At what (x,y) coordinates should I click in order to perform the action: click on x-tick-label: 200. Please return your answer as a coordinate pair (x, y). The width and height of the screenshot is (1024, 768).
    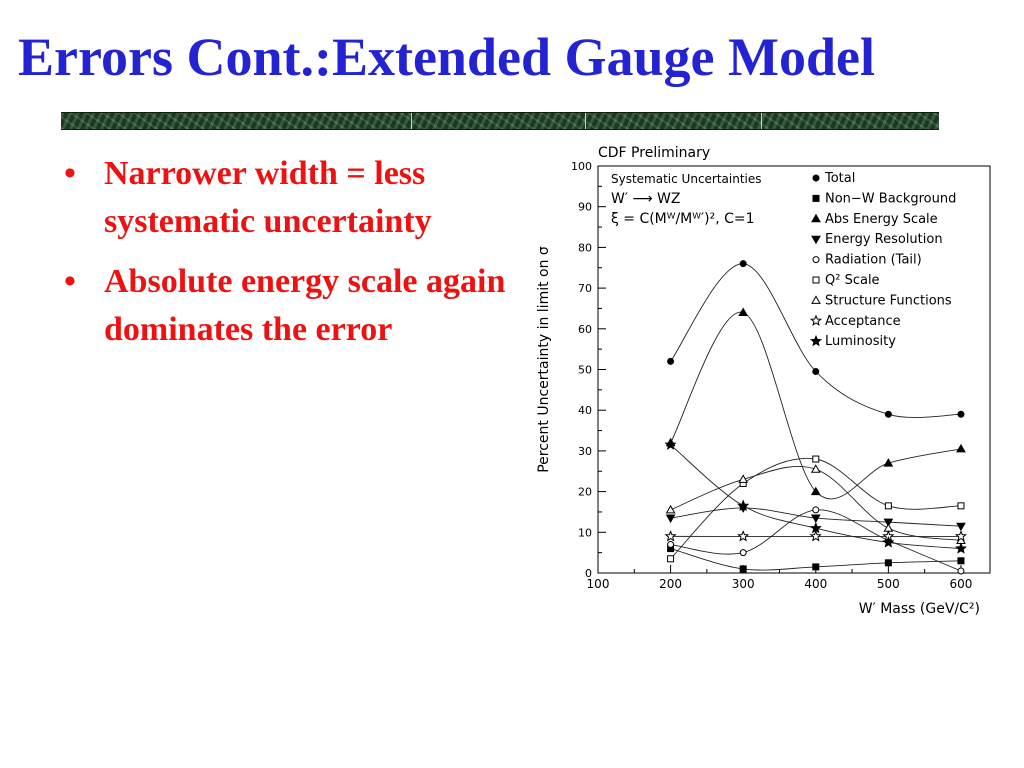
    Looking at the image, I should click on (670, 584).